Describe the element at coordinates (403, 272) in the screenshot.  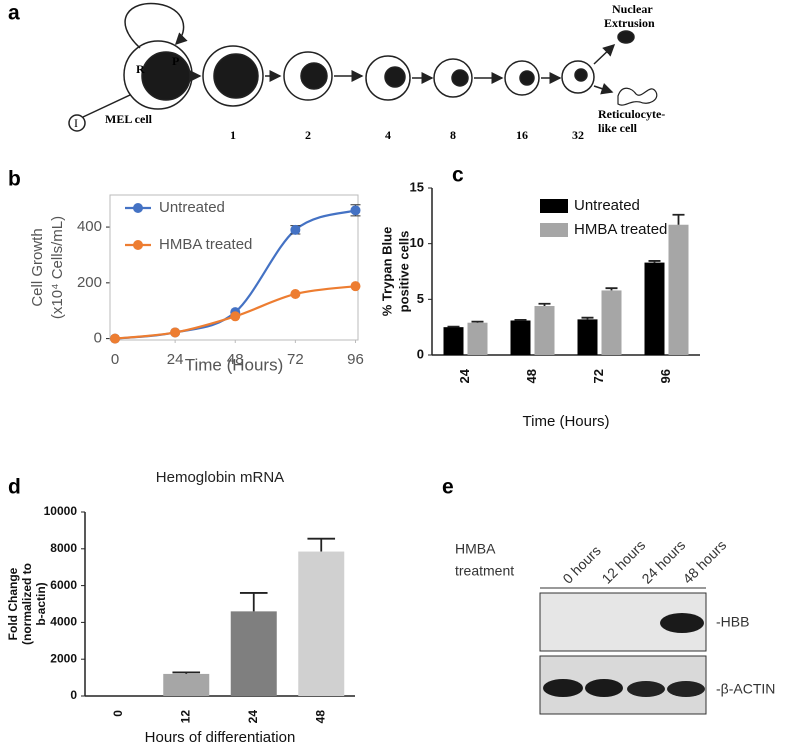
I see `y-axis-label: positive cells` at that location.